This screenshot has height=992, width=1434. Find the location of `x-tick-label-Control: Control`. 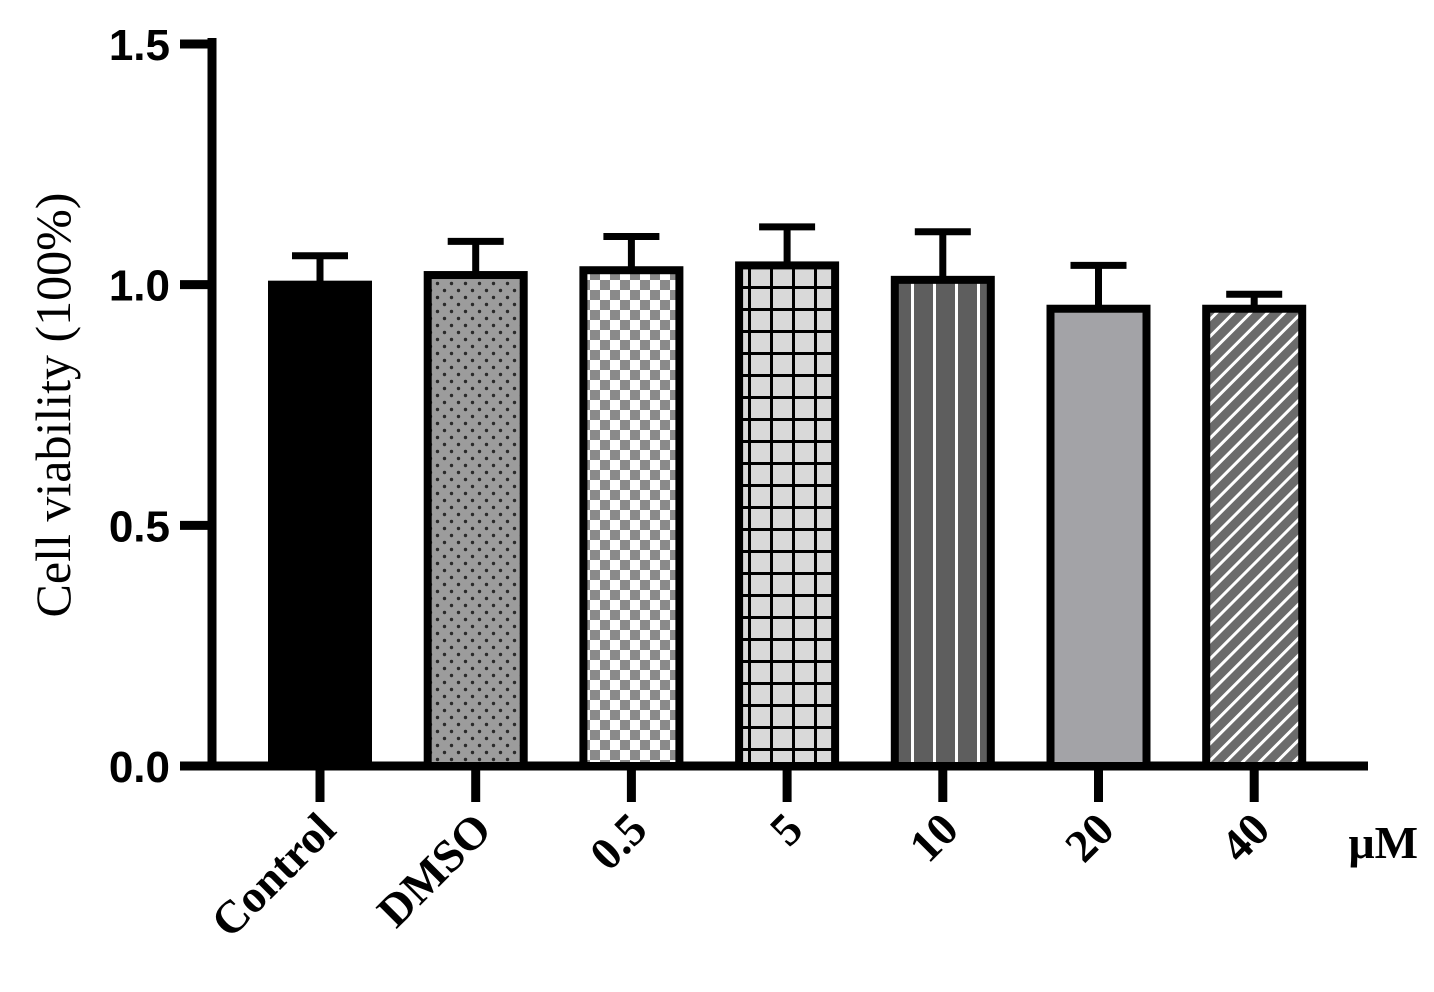

x-tick-label-Control: Control is located at coordinates (273, 875).